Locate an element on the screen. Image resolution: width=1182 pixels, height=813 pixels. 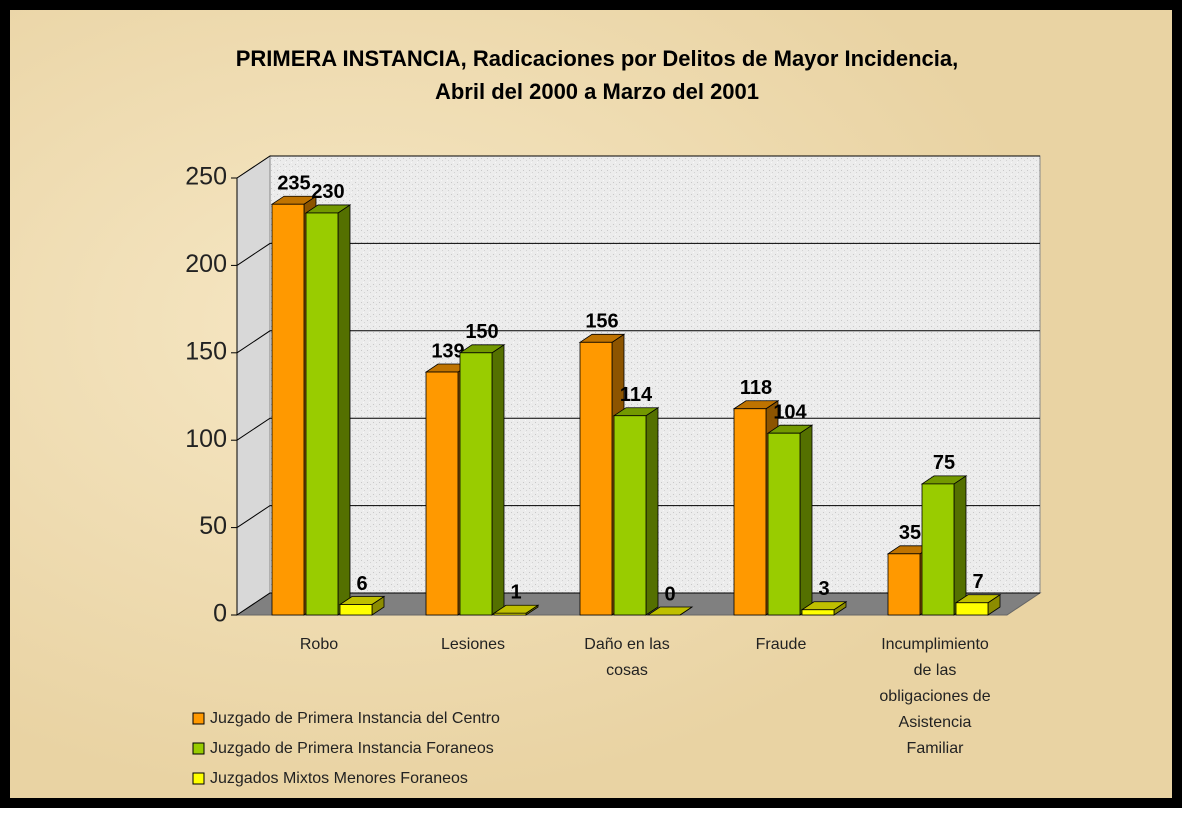
x-tick-label: Lesiones is located at coordinates (473, 644).